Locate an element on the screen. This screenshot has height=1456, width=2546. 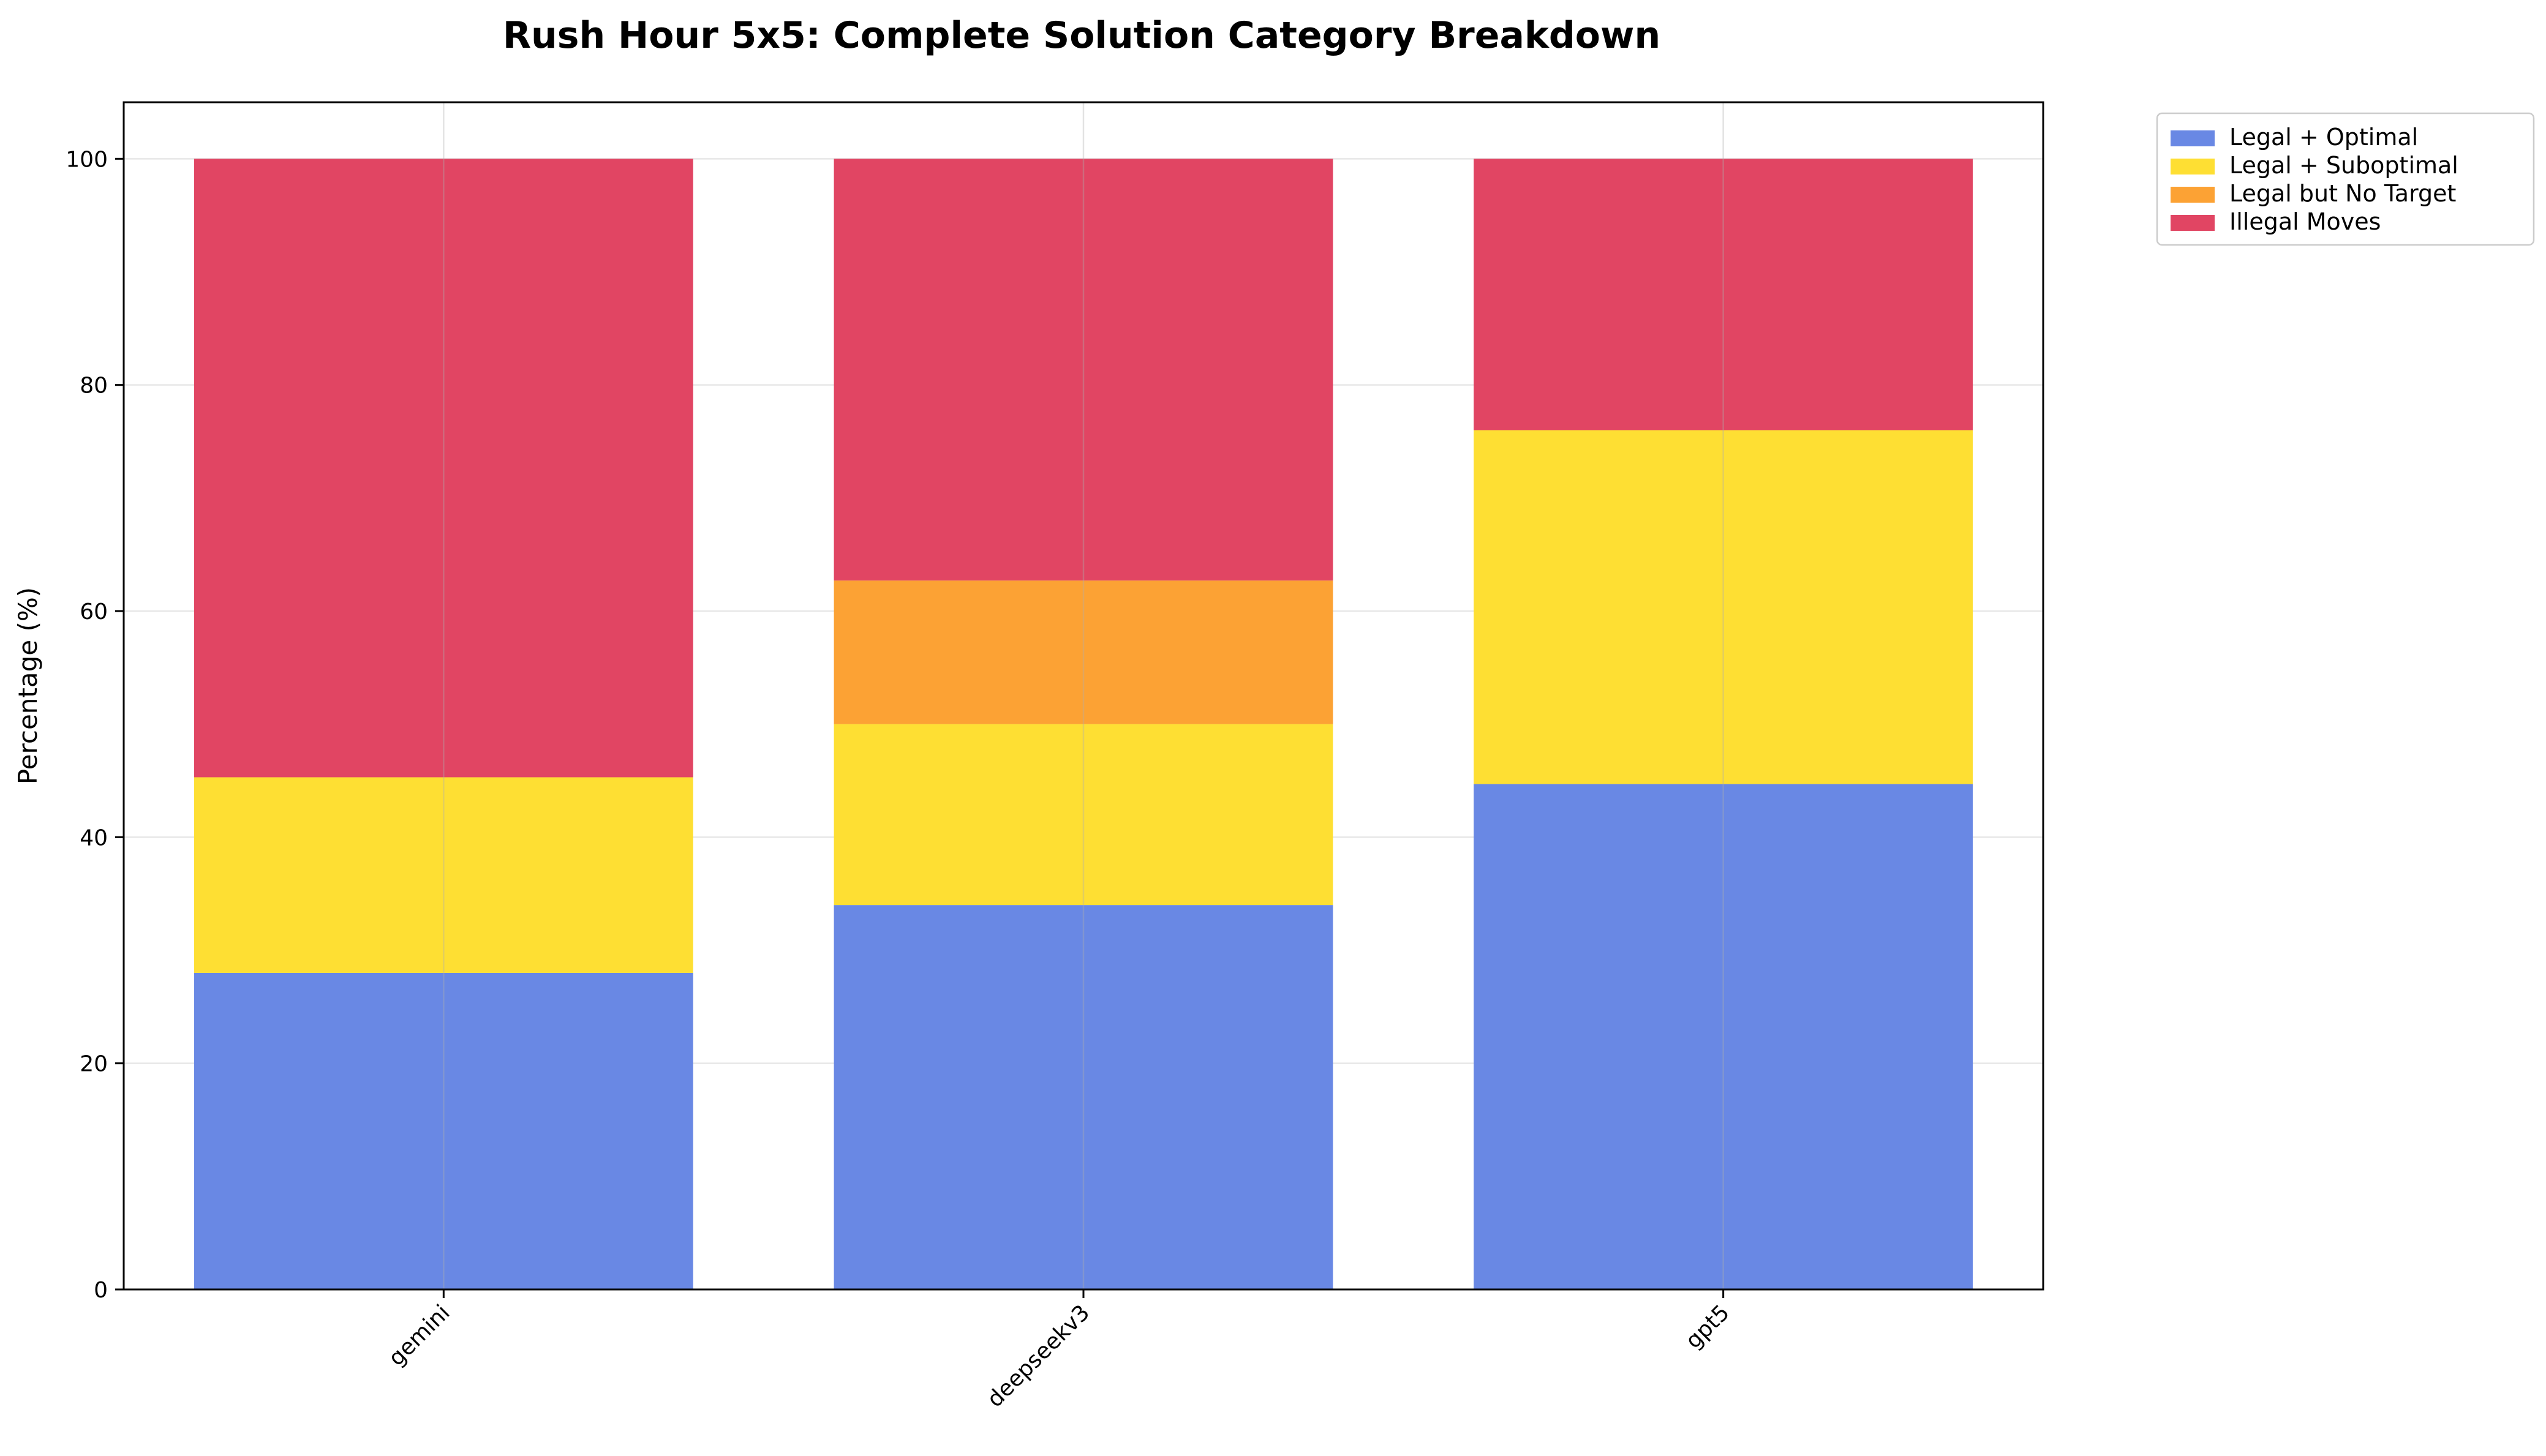
legend-label-2: Legal but No Target is located at coordinates (2342, 193).